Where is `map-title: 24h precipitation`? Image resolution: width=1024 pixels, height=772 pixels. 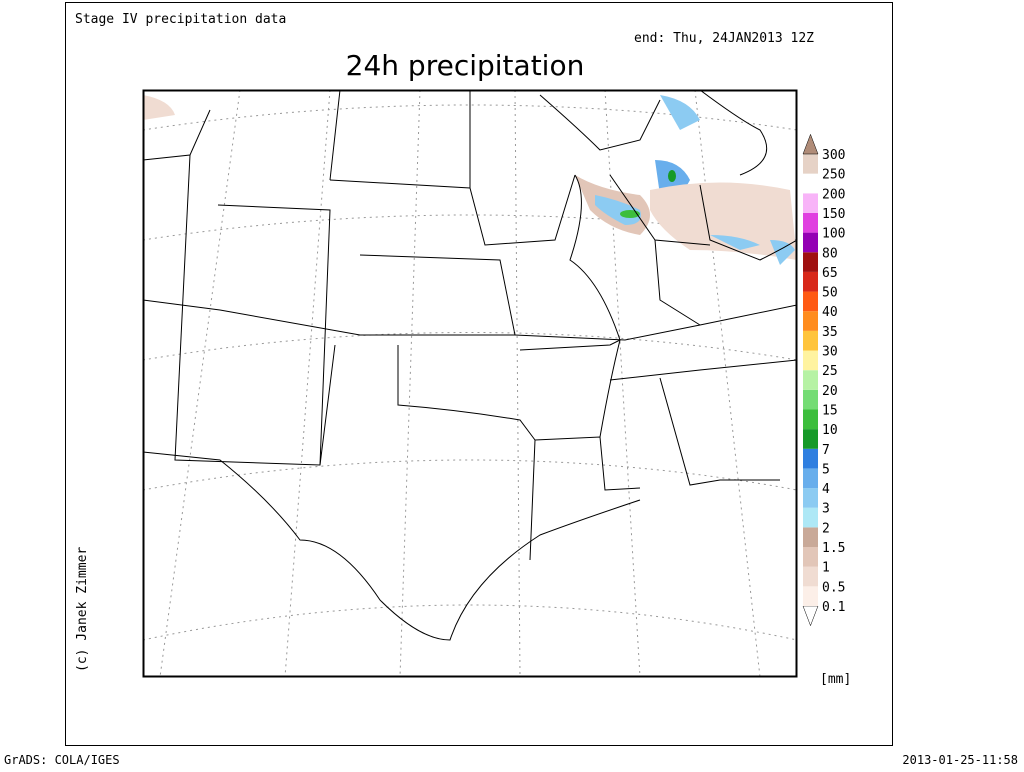 map-title: 24h precipitation is located at coordinates (465, 65).